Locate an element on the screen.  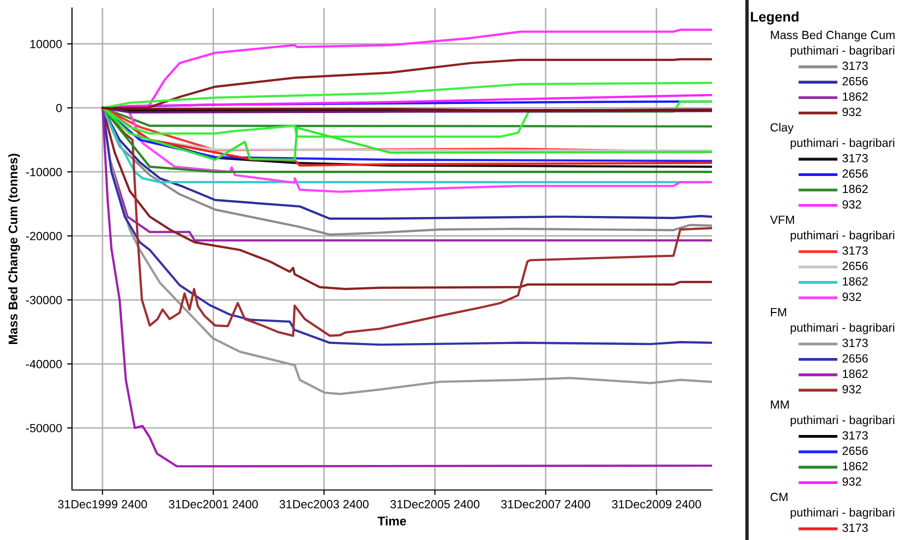
legend-title: Legend is located at coordinates (774, 18).